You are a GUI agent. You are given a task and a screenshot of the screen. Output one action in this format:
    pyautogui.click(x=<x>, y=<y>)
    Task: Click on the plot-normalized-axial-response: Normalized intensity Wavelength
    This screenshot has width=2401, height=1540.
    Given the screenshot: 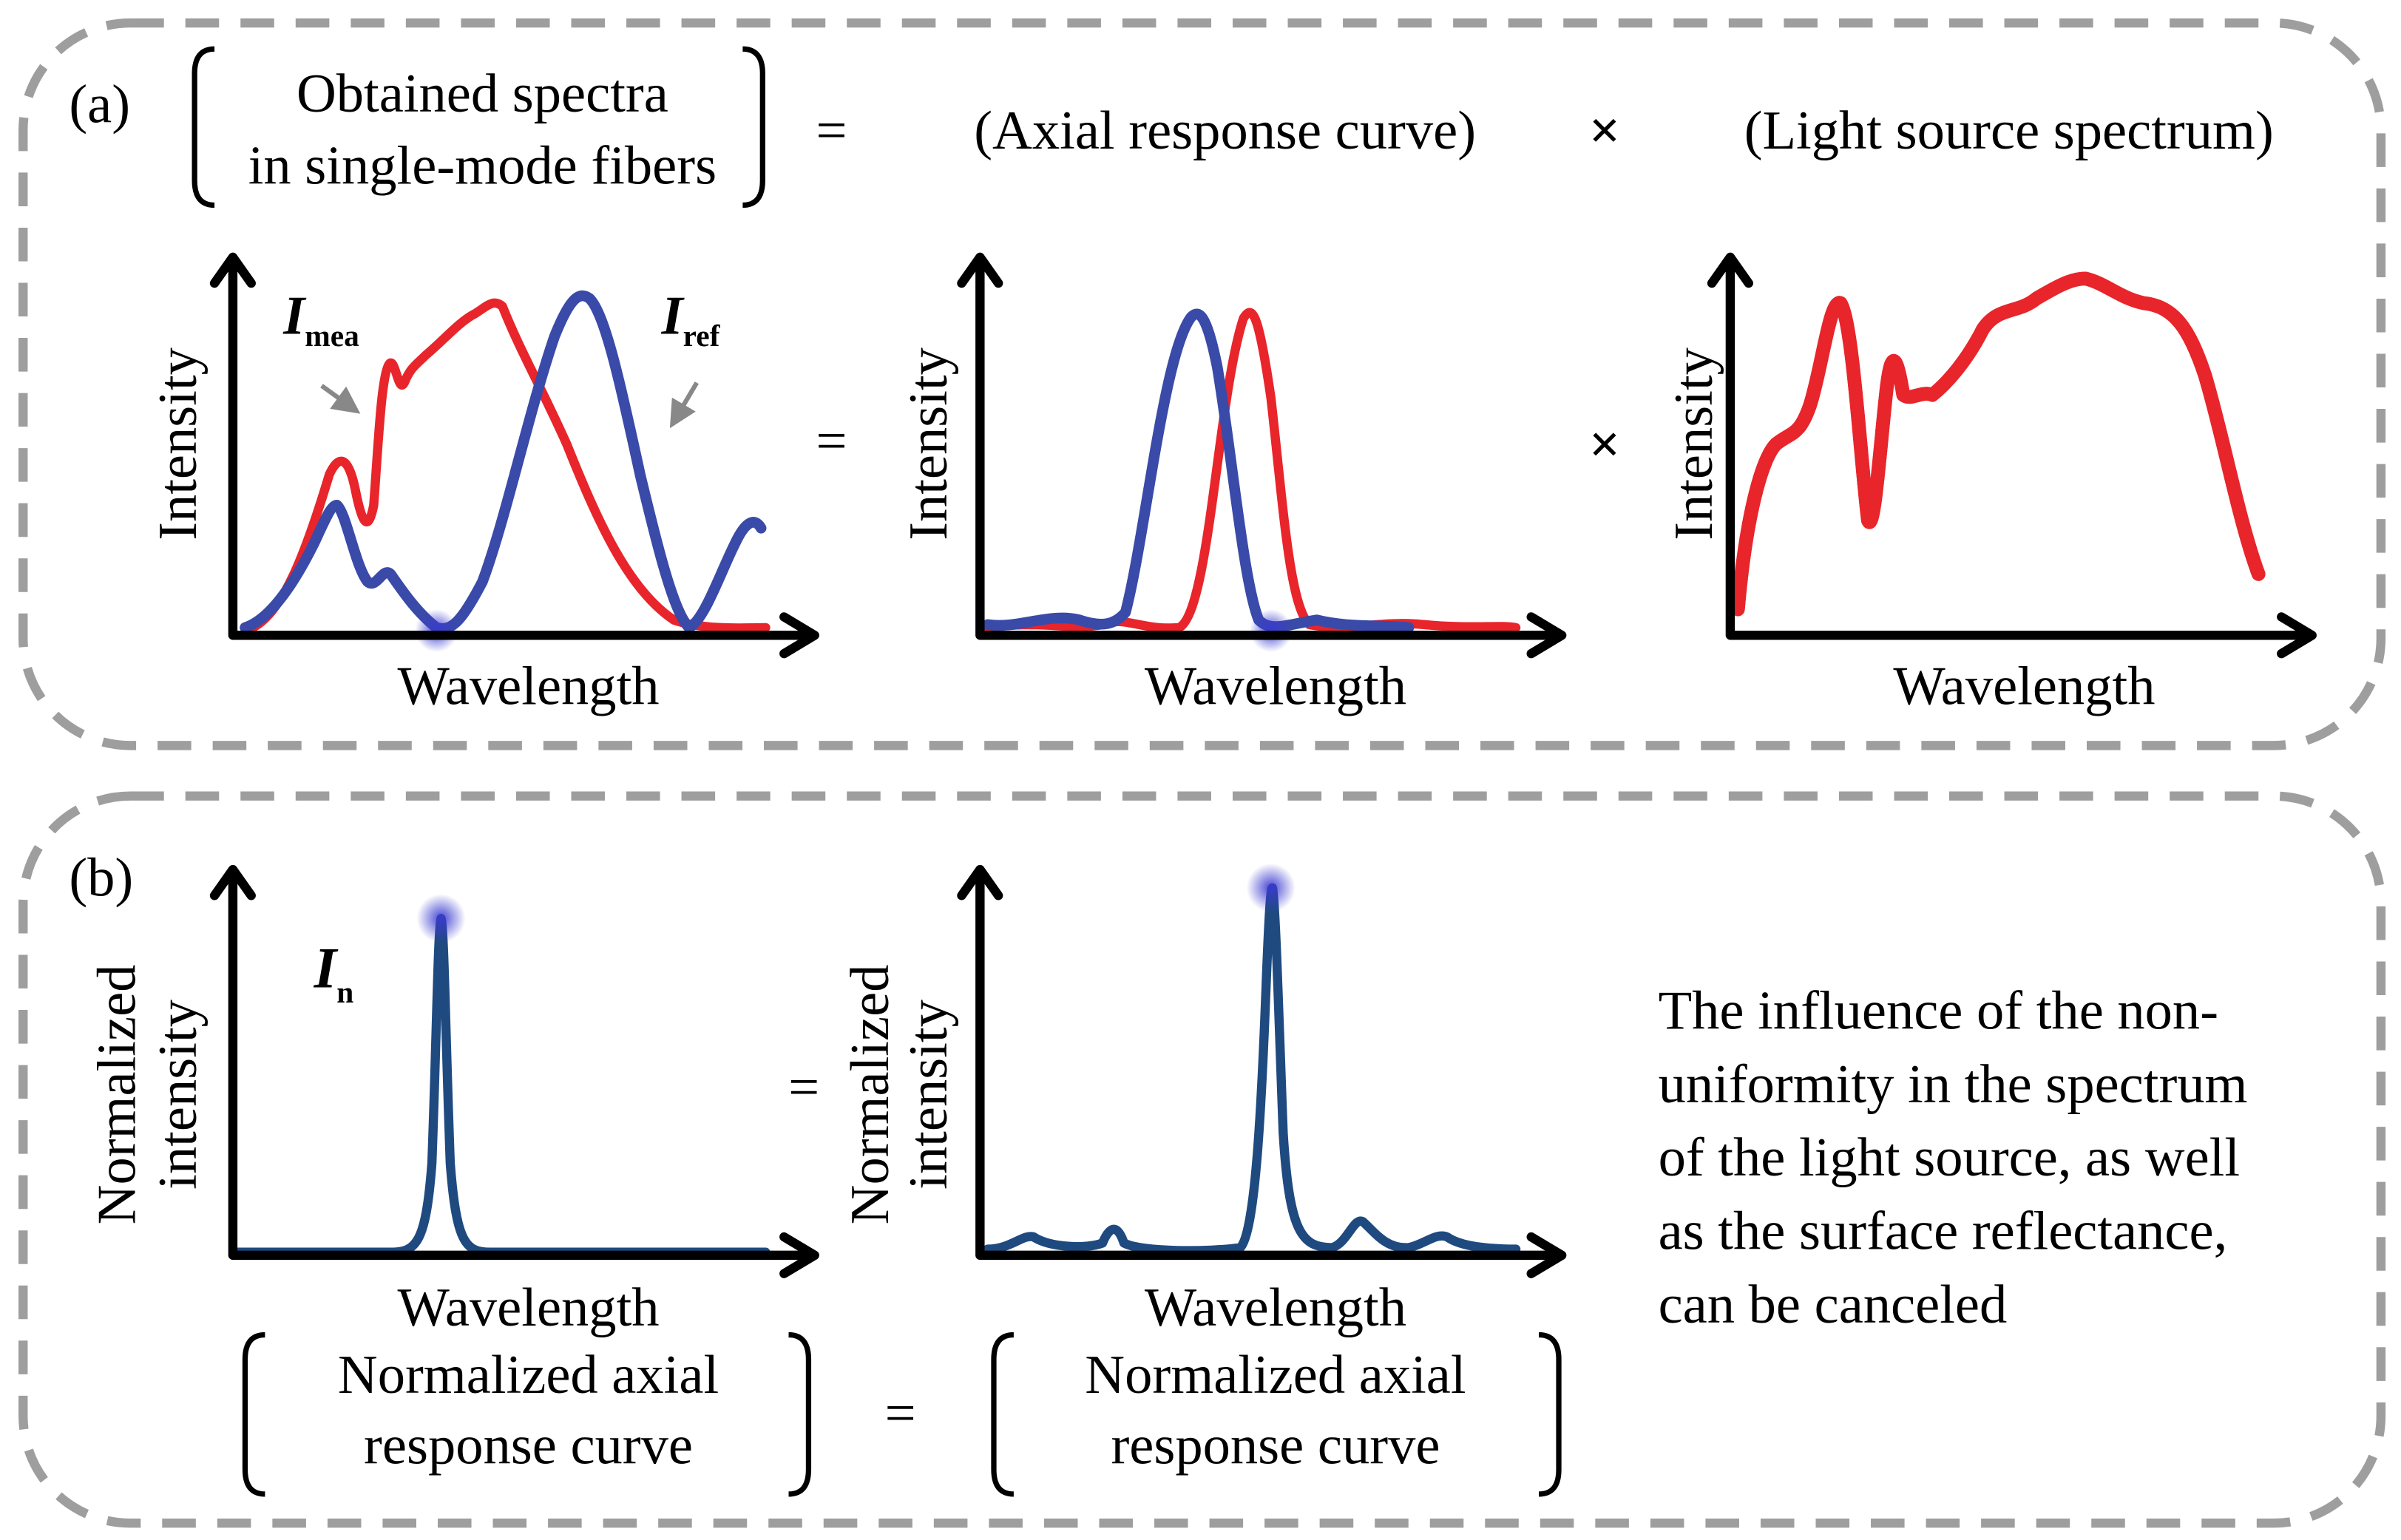 What is the action you would take?
    pyautogui.click(x=1203, y=1100)
    